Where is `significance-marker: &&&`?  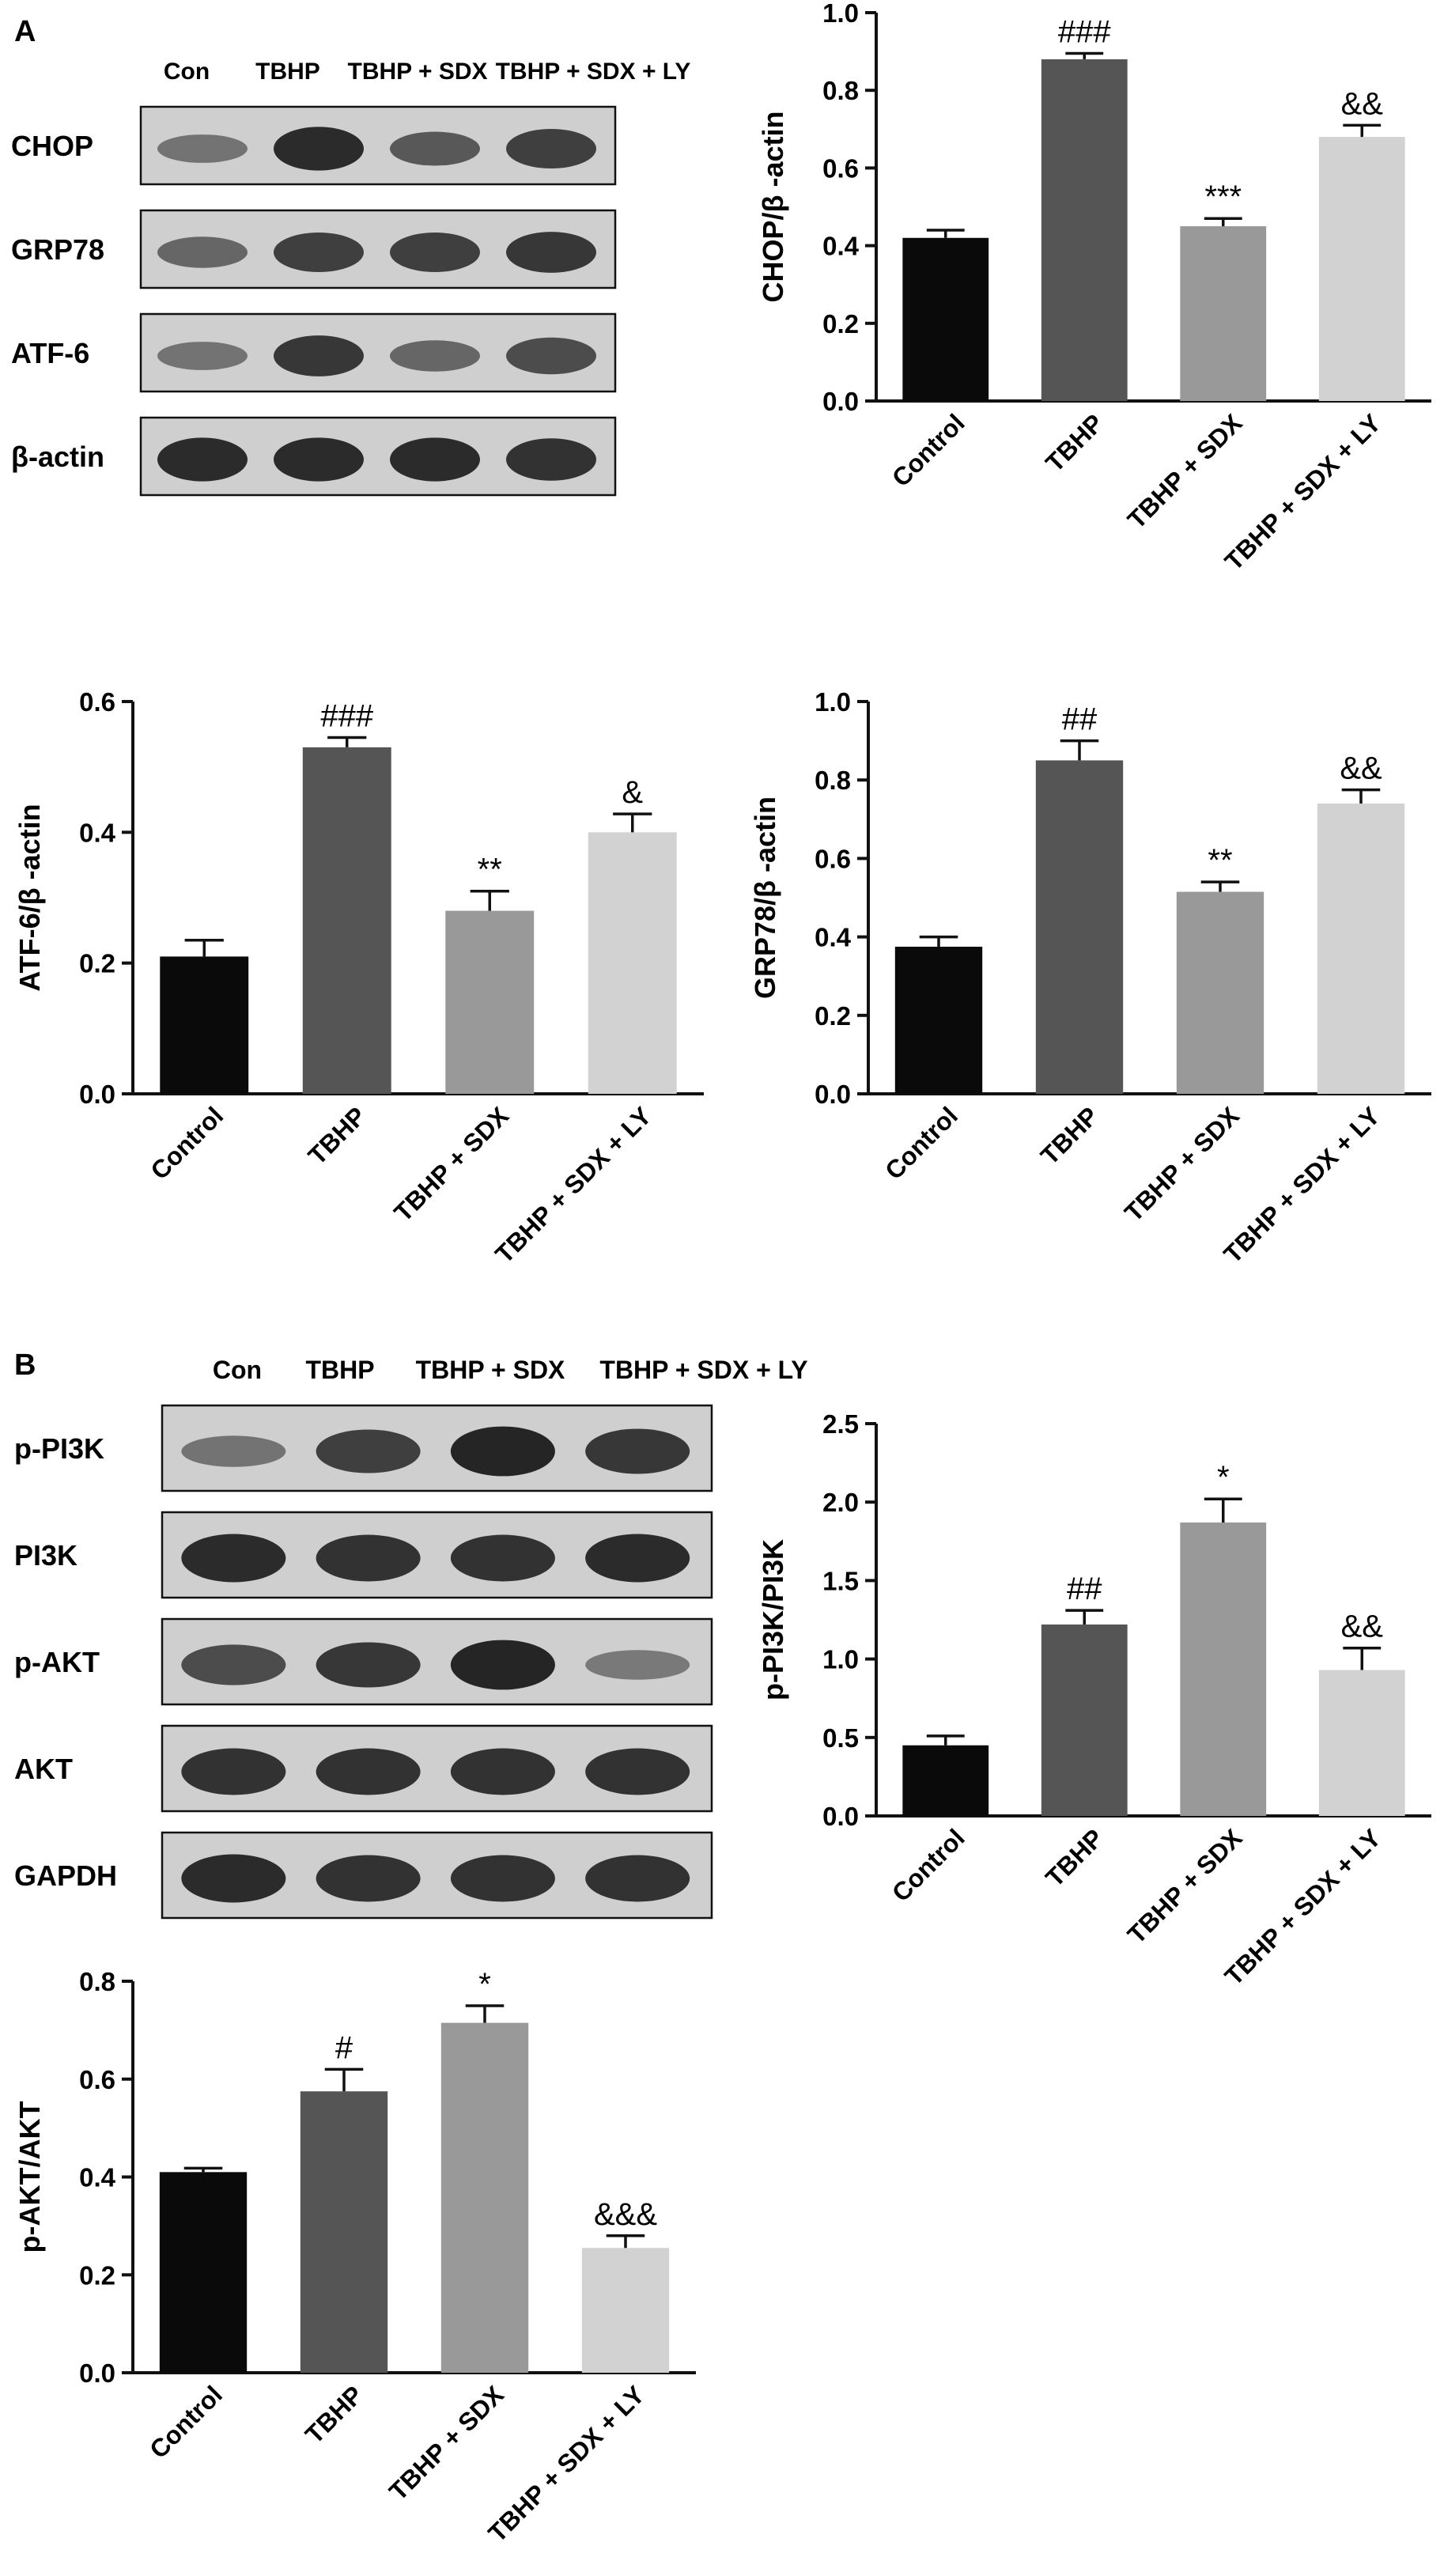 significance-marker: &&& is located at coordinates (625, 2214).